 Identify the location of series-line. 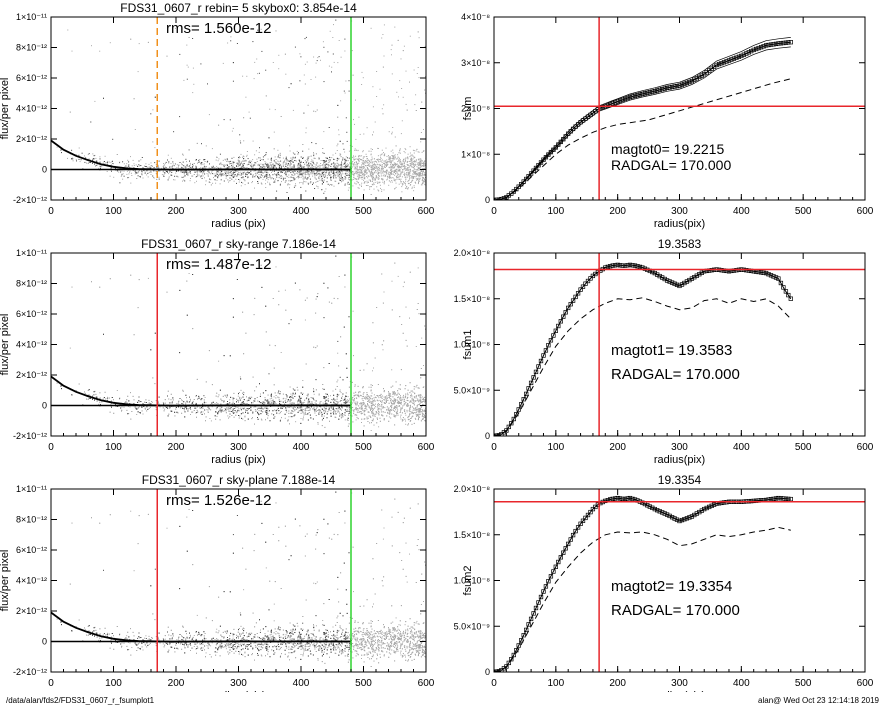
(642, 139).